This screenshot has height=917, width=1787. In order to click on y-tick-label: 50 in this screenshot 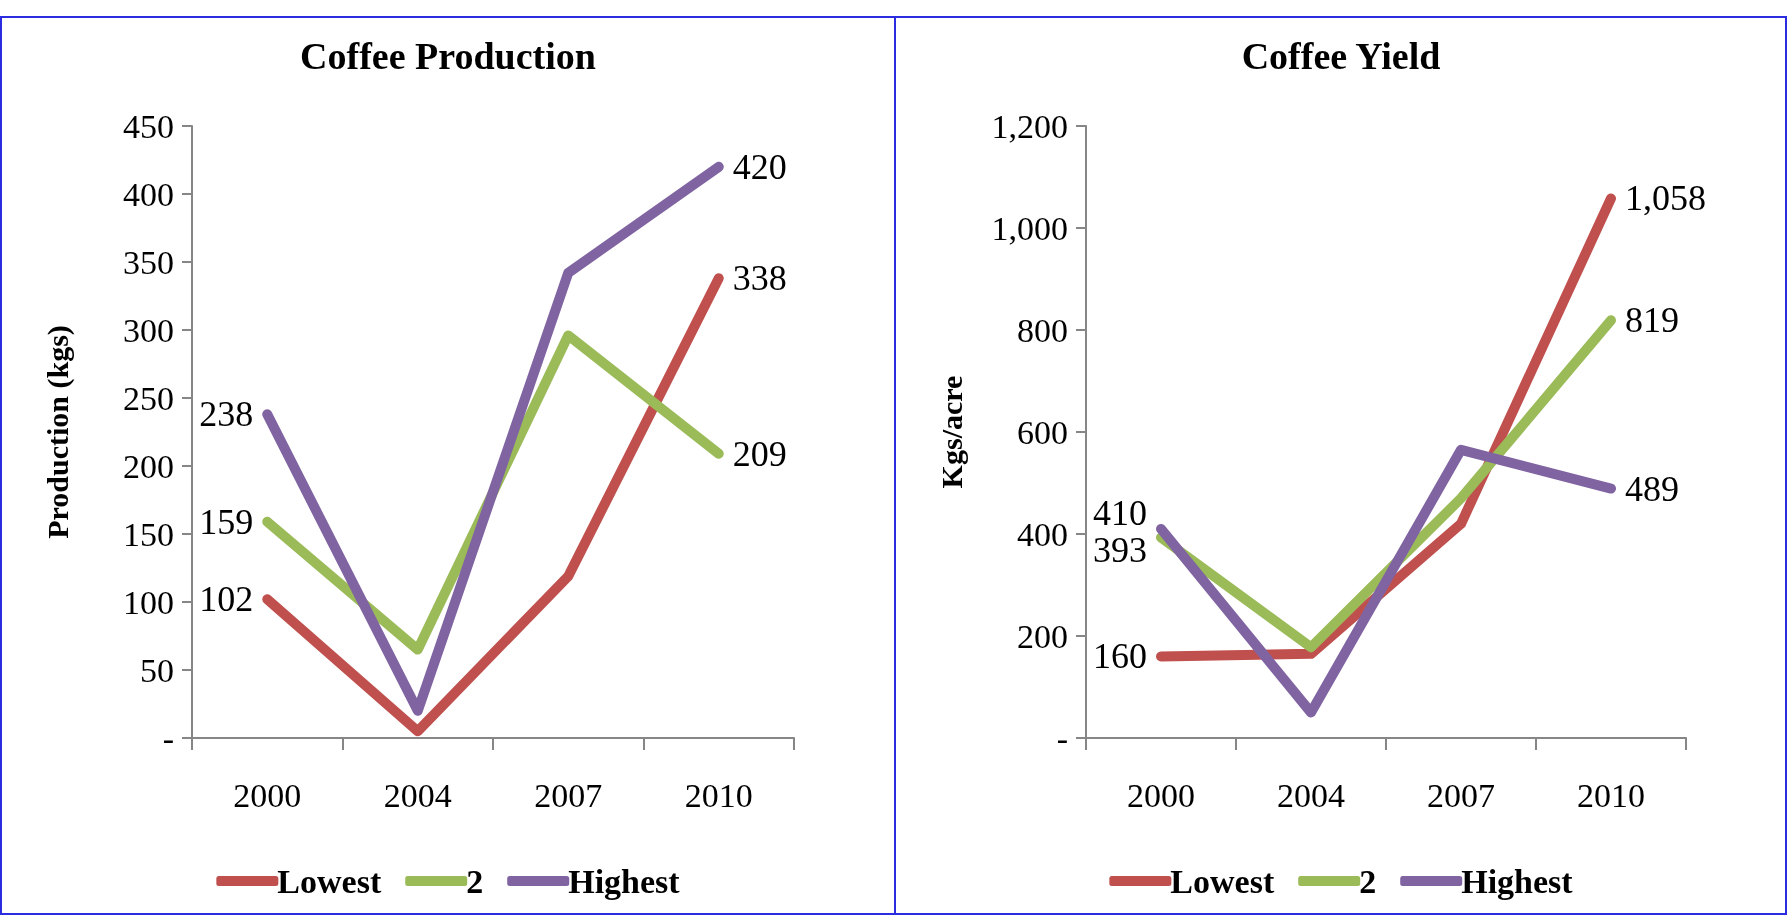, I will do `click(157, 670)`.